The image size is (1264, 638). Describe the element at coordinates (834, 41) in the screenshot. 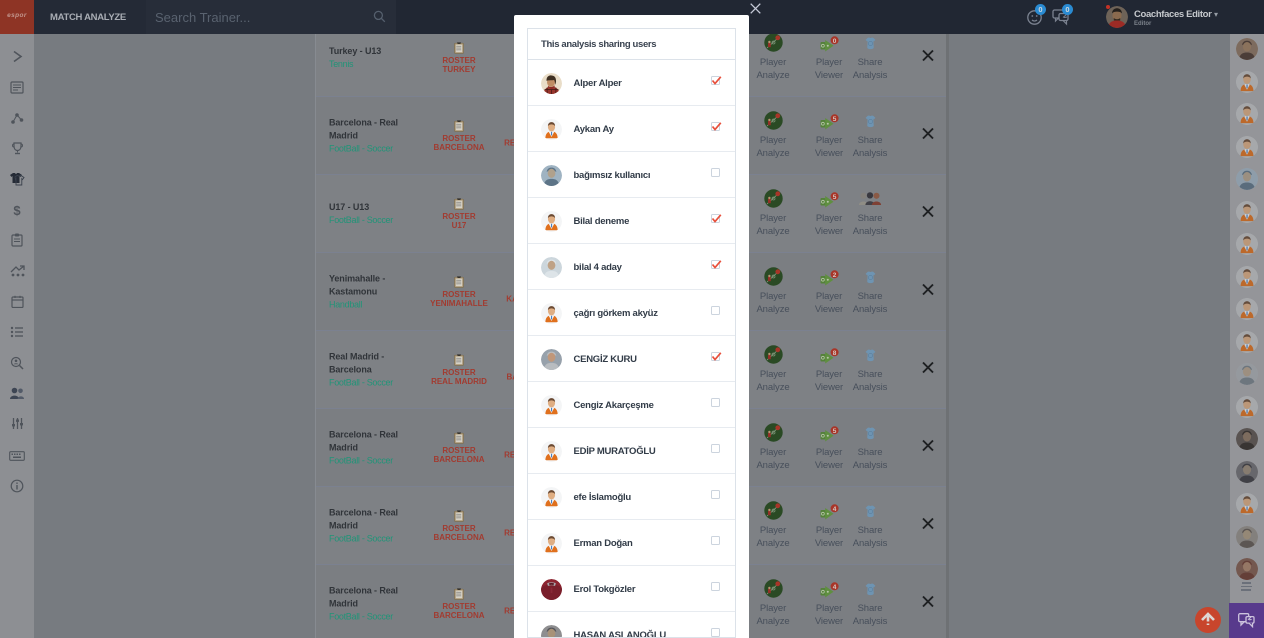

I see `svg-text: 0` at that location.